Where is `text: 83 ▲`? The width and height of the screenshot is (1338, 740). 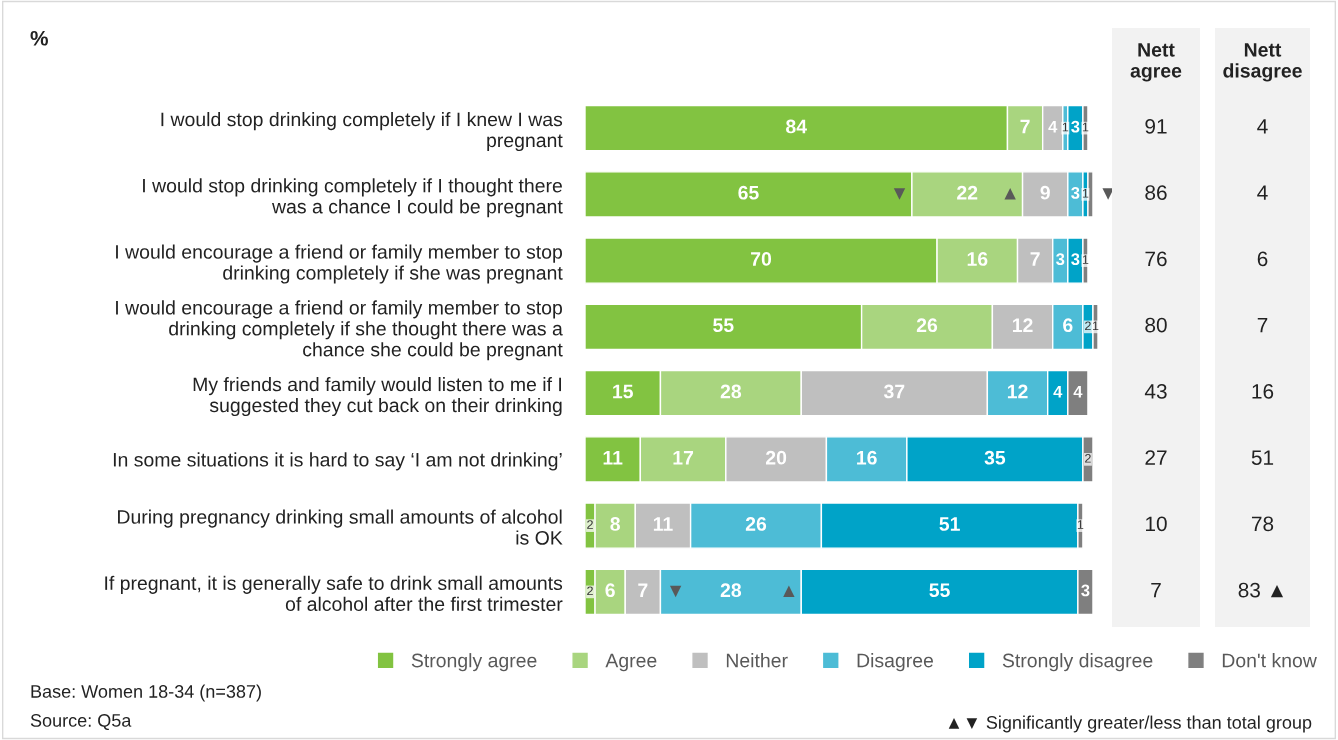
text: 83 ▲ is located at coordinates (1261, 590).